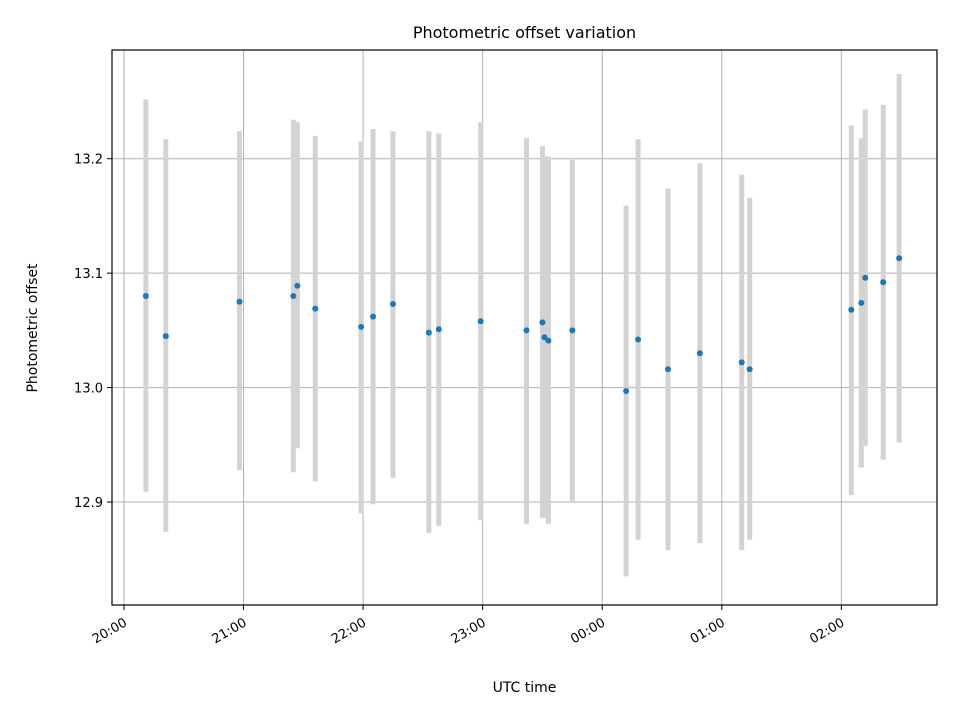 This screenshot has height=725, width=960. What do you see at coordinates (524, 32) in the screenshot?
I see `chart-title: Photometric offset variation` at bounding box center [524, 32].